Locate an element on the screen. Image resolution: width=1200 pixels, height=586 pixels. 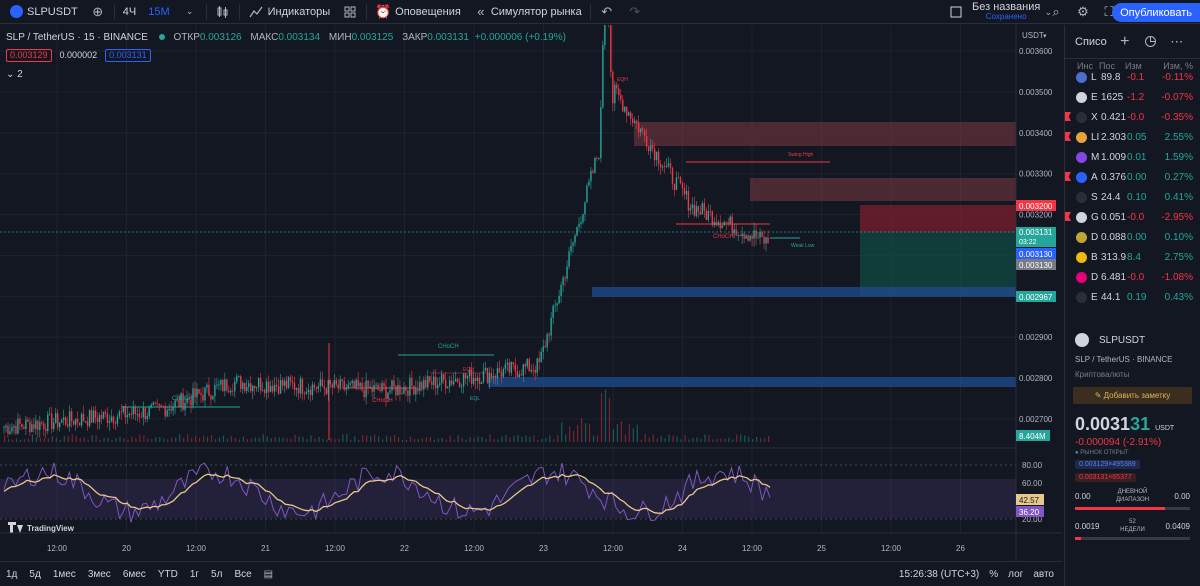
range-1m: 1мес is located at coordinates (64, 574).